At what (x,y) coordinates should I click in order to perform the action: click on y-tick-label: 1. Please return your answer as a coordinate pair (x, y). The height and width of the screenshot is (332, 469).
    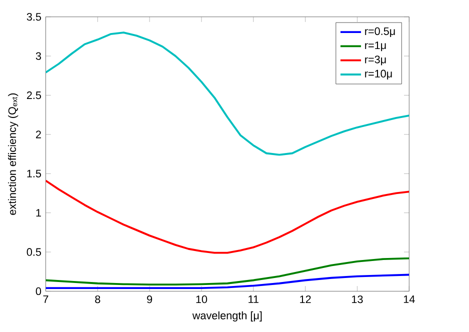
    Looking at the image, I should click on (38, 212).